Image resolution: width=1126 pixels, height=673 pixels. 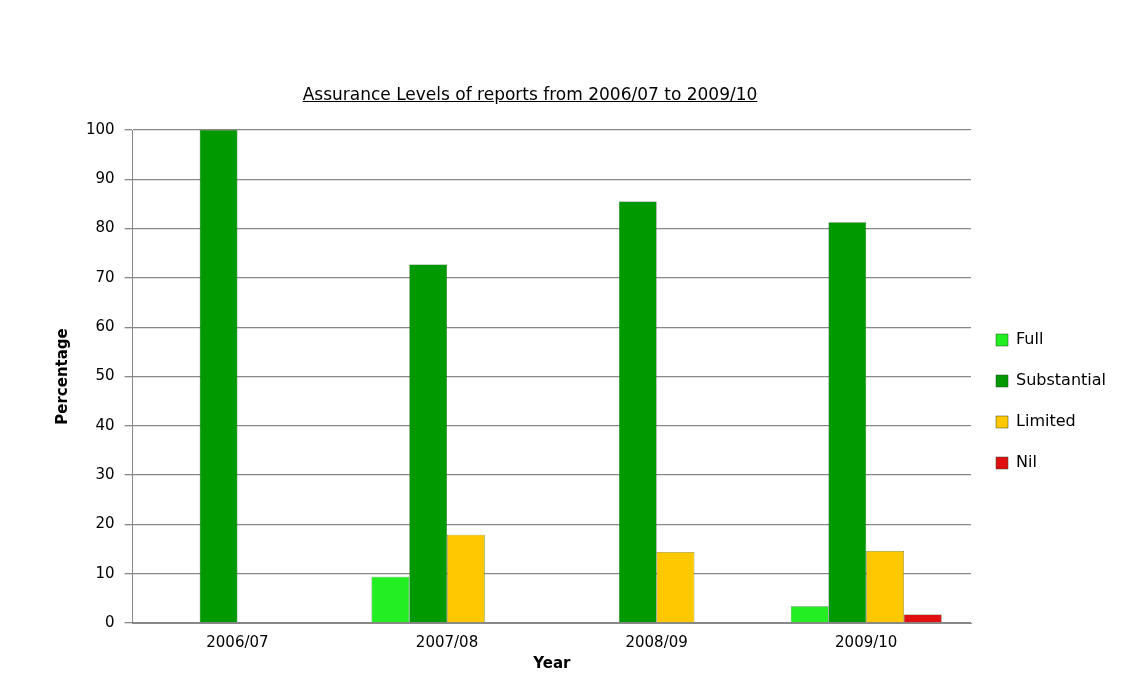 I want to click on y-axis-title: Percentage, so click(x=61, y=376).